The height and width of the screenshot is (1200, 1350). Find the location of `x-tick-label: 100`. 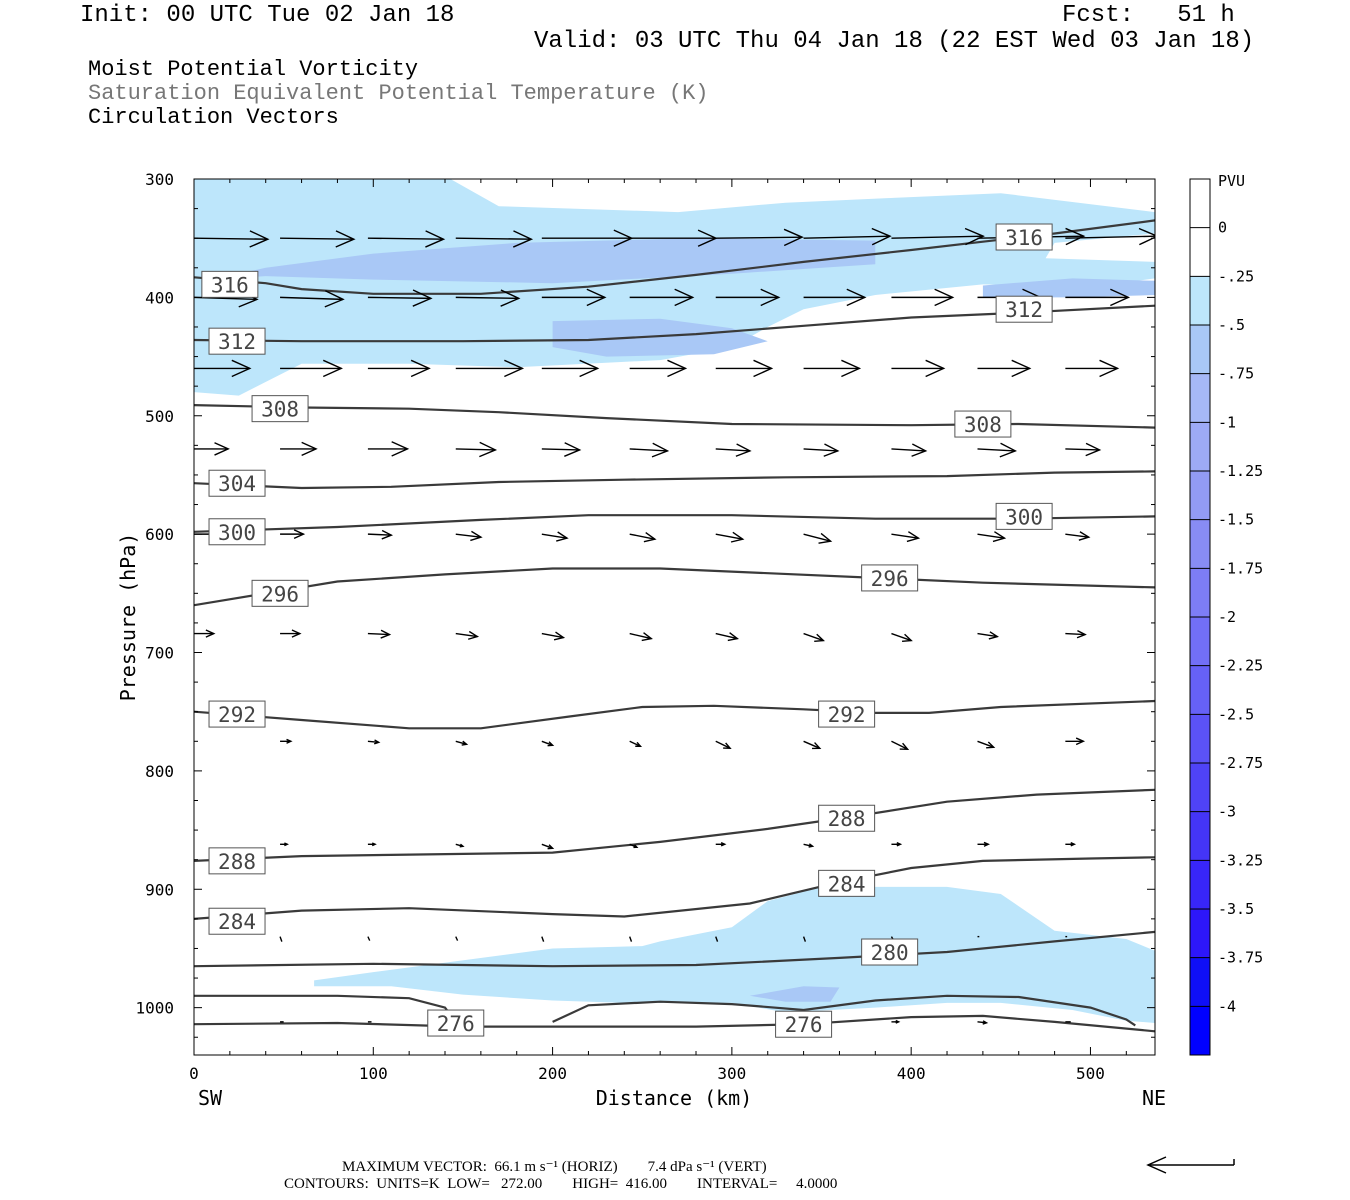

x-tick-label: 100 is located at coordinates (373, 1073).